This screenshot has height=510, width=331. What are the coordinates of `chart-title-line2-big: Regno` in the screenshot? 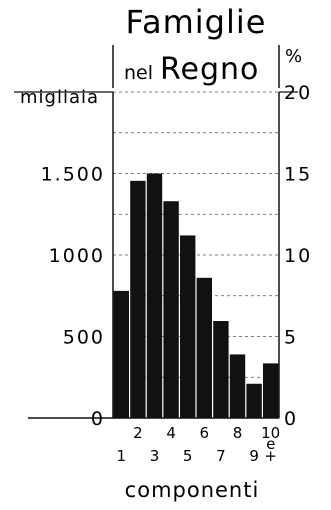 It's located at (209, 69).